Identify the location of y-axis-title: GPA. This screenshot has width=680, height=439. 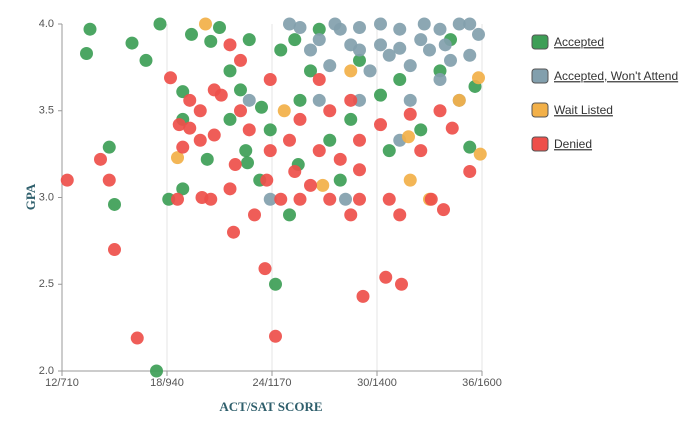
(30, 196).